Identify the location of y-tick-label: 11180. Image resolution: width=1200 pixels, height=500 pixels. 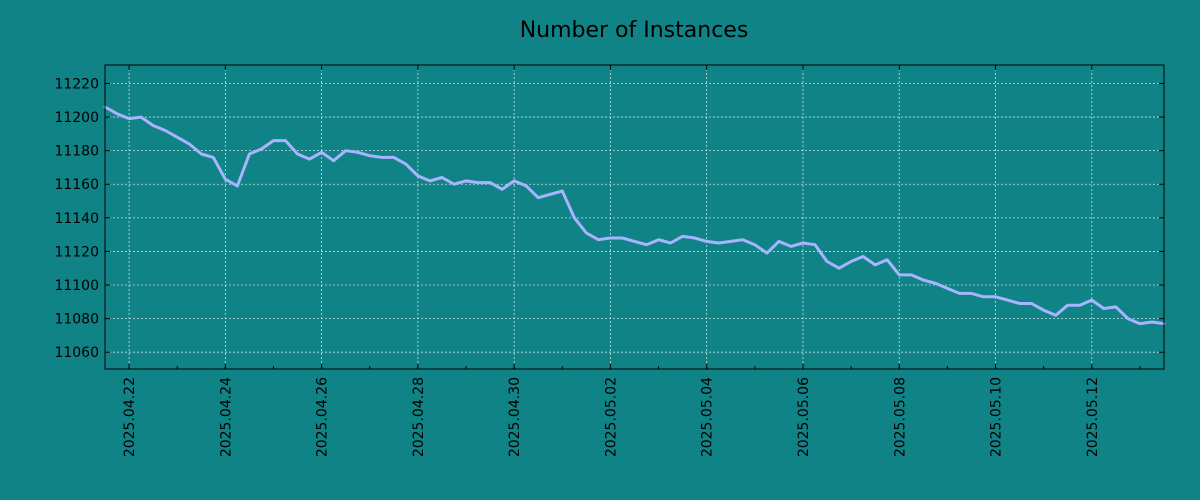
(76, 152).